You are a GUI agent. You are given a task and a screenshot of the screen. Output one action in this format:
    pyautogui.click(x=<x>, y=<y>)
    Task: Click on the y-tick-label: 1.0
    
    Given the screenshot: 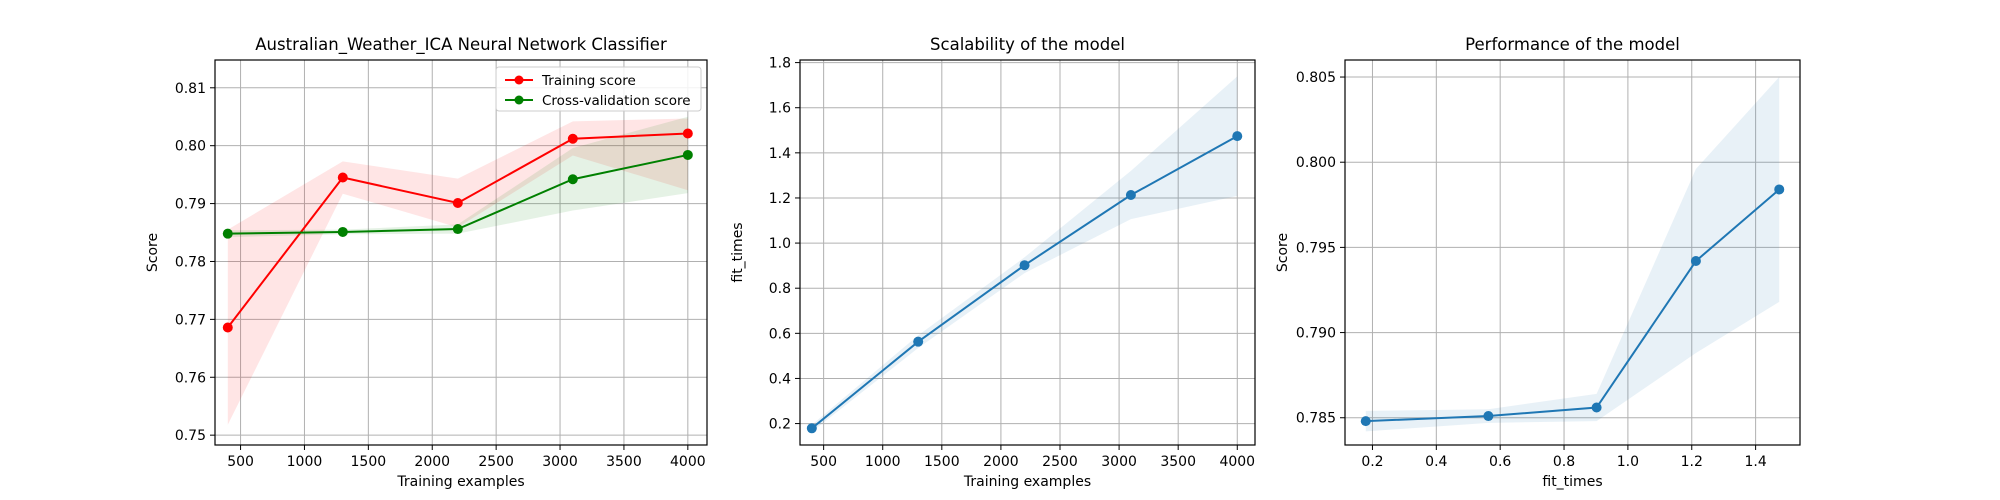 What is the action you would take?
    pyautogui.click(x=780, y=244)
    